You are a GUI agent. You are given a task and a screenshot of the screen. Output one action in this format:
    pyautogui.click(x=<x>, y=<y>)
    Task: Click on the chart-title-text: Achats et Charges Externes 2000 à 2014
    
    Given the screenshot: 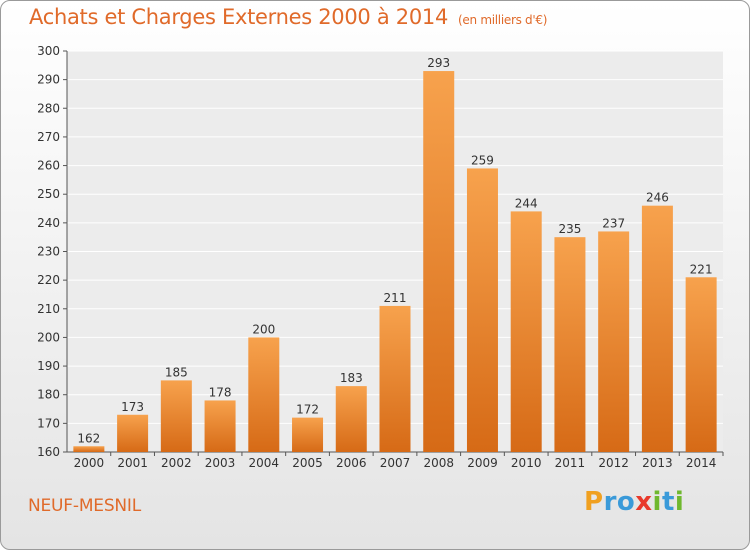 What is the action you would take?
    pyautogui.click(x=239, y=17)
    